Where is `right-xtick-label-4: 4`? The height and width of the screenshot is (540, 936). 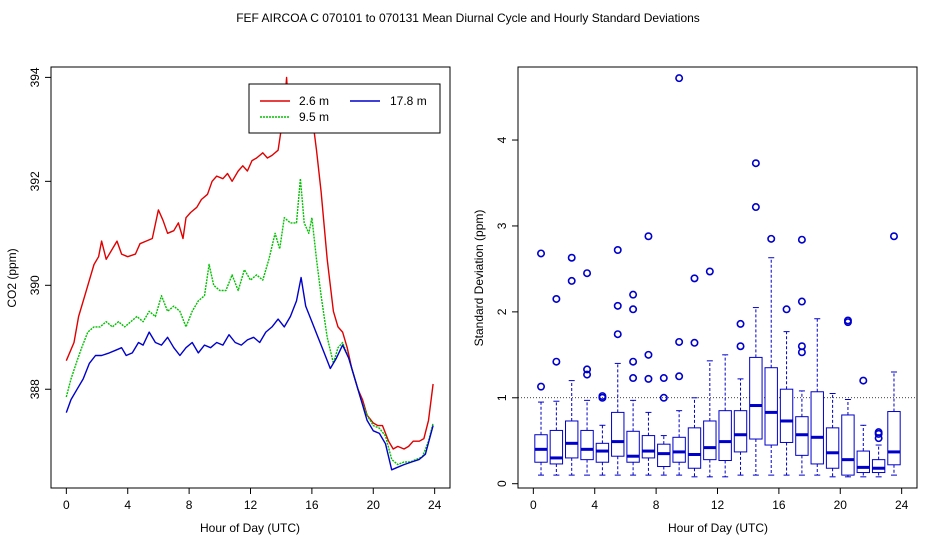
right-xtick-label-4: 4 is located at coordinates (594, 505).